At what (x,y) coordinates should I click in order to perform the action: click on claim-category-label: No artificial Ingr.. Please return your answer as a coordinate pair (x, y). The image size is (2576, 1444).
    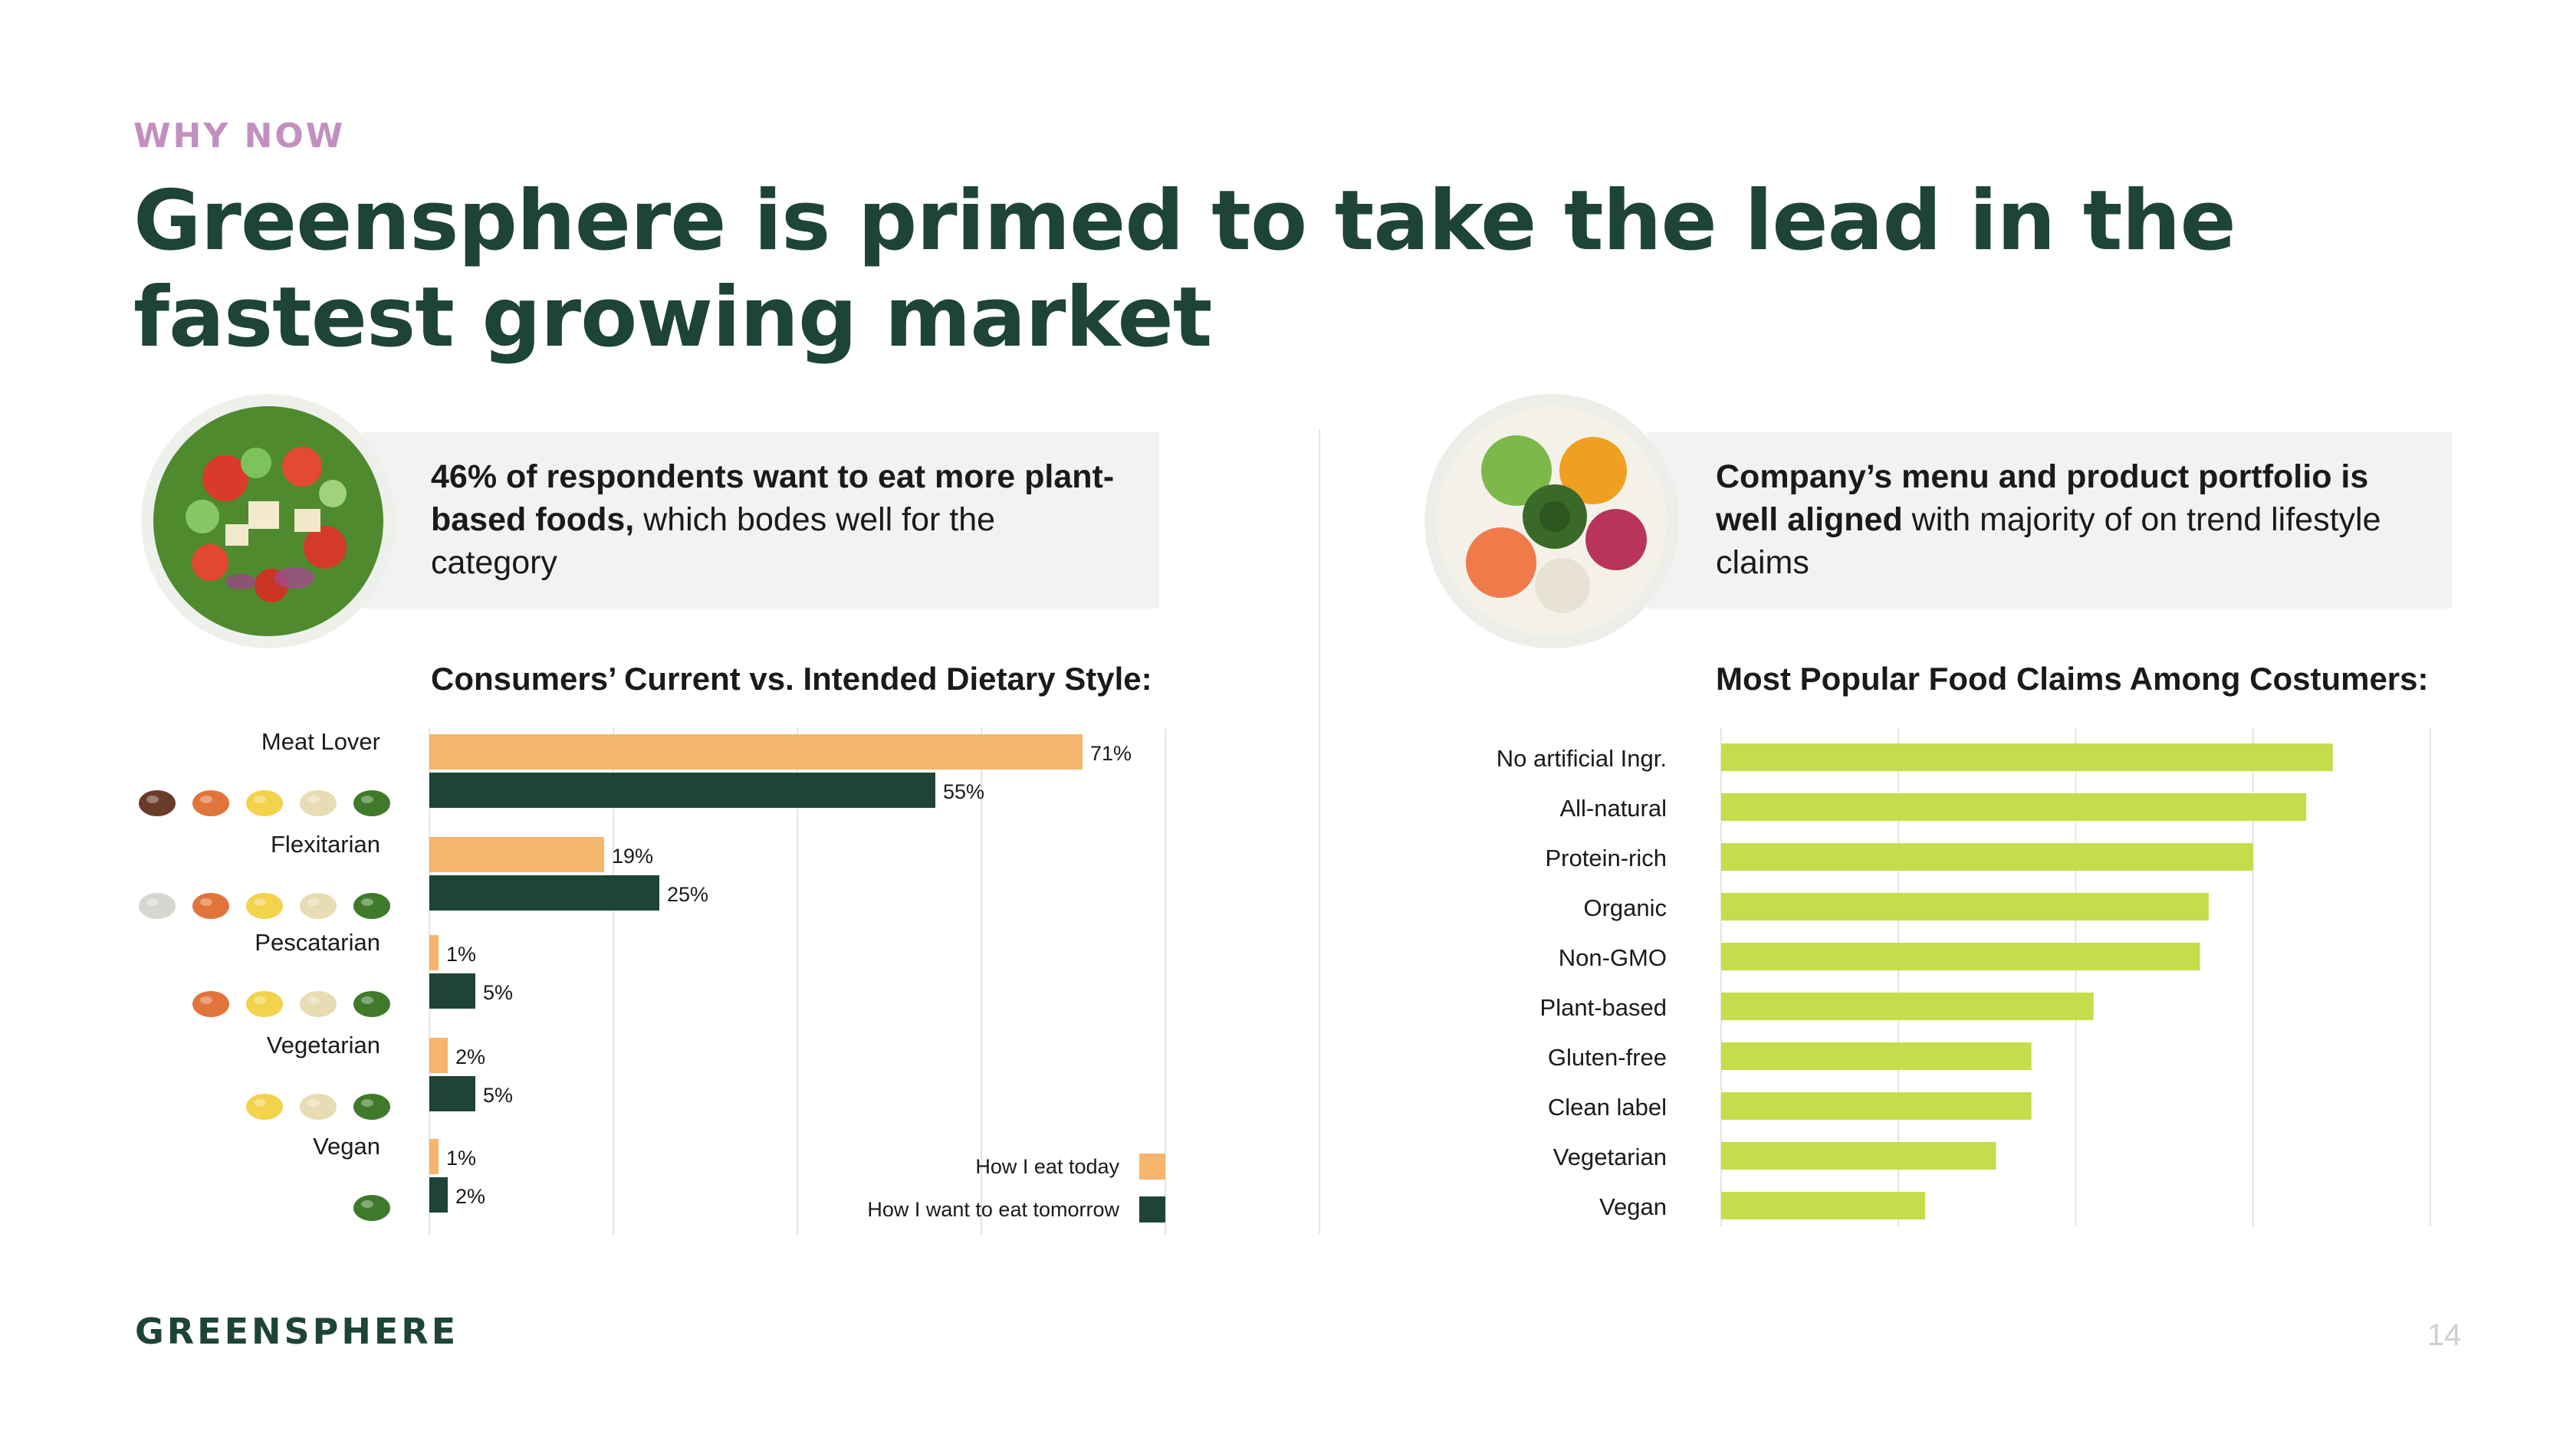
    Looking at the image, I should click on (1582, 758).